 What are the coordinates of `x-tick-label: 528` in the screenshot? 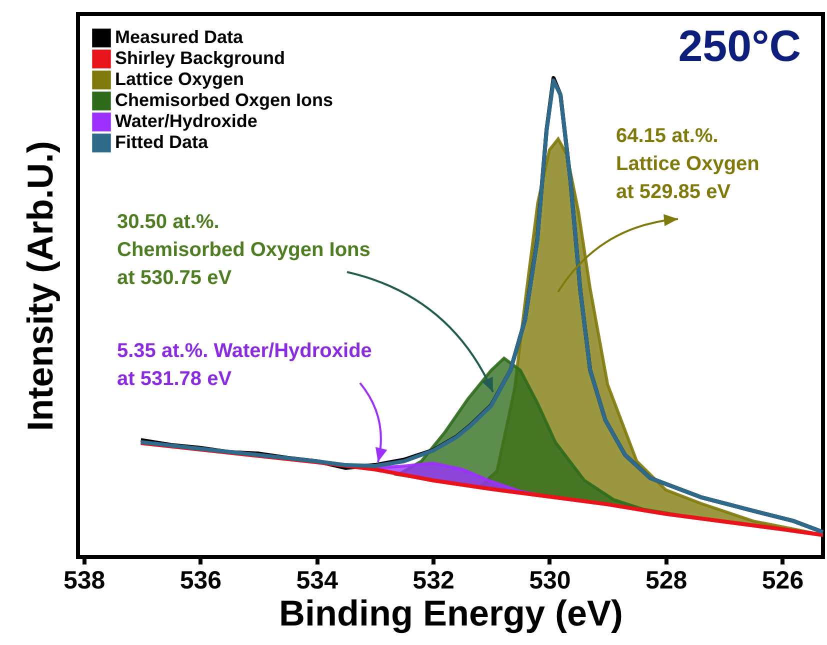 It's located at (666, 580).